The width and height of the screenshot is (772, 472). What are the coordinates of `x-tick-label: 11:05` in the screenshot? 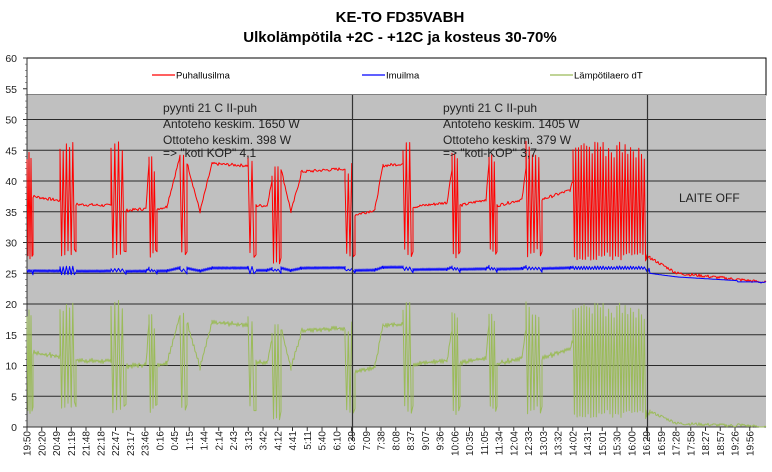 It's located at (485, 443).